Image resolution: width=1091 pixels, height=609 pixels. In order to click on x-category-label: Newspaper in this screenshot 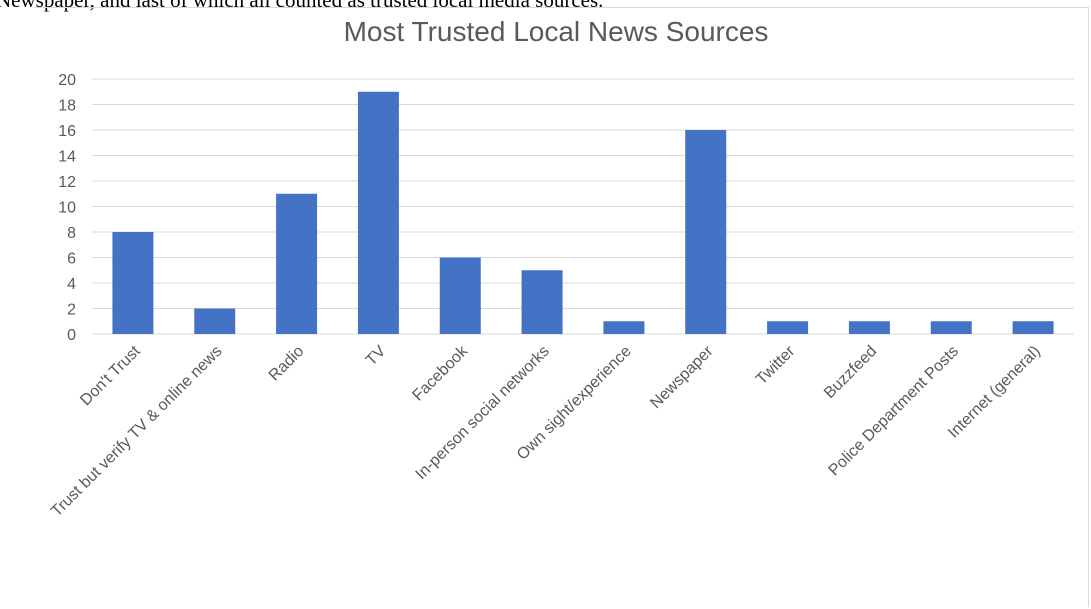, I will do `click(682, 377)`.